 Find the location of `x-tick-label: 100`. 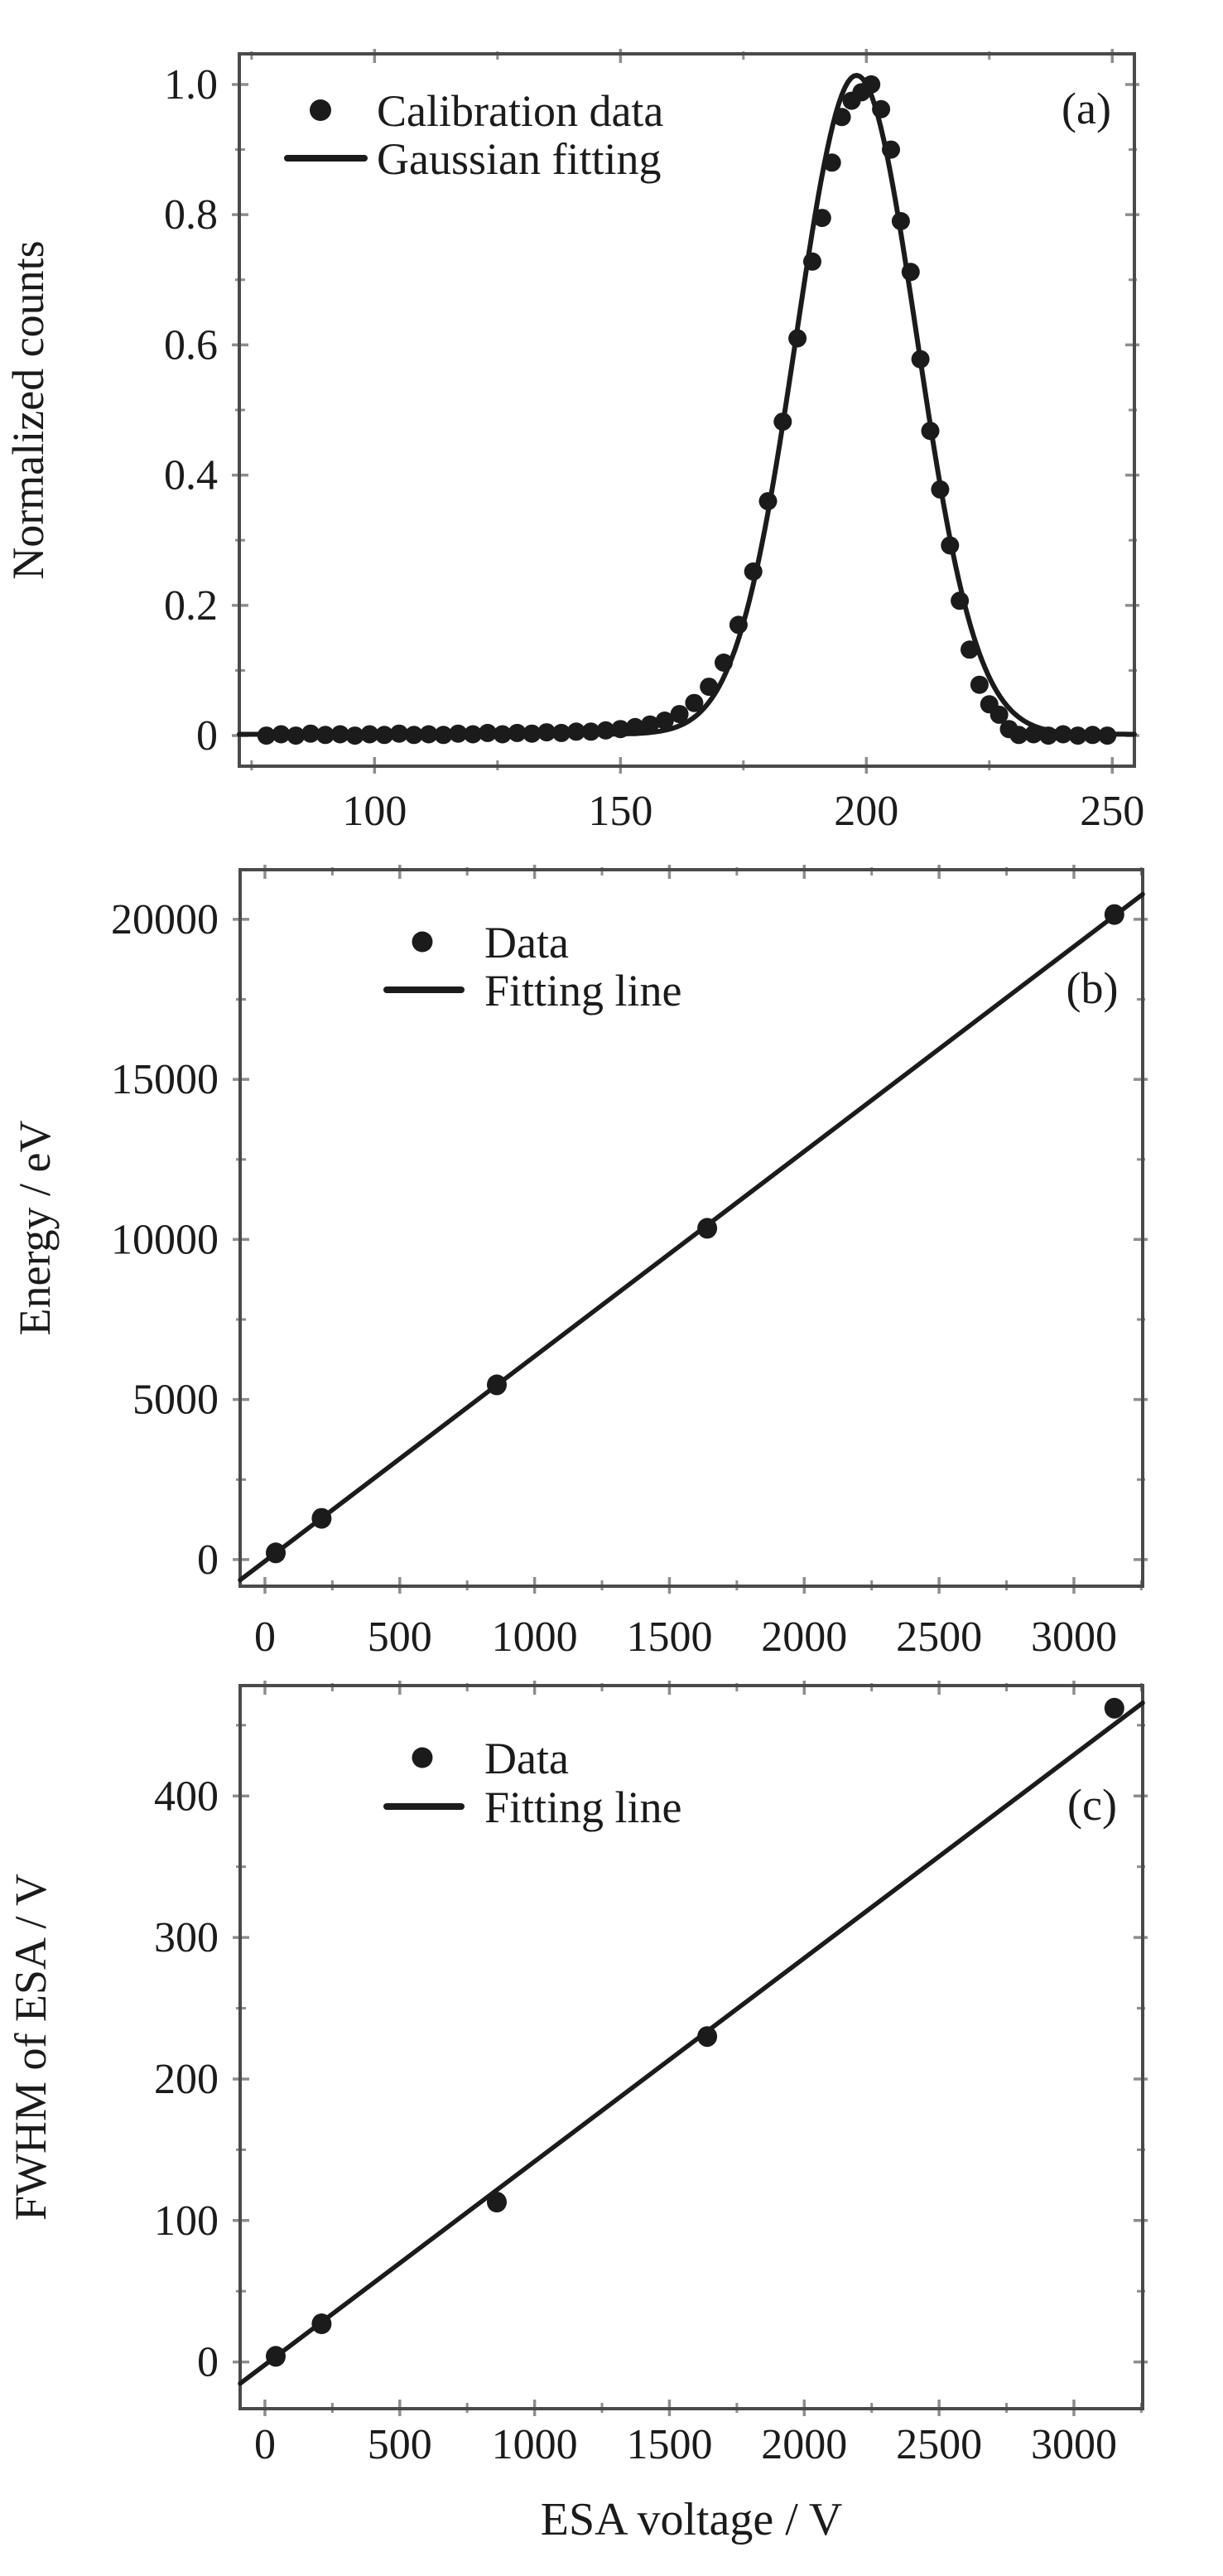

x-tick-label: 100 is located at coordinates (374, 811).